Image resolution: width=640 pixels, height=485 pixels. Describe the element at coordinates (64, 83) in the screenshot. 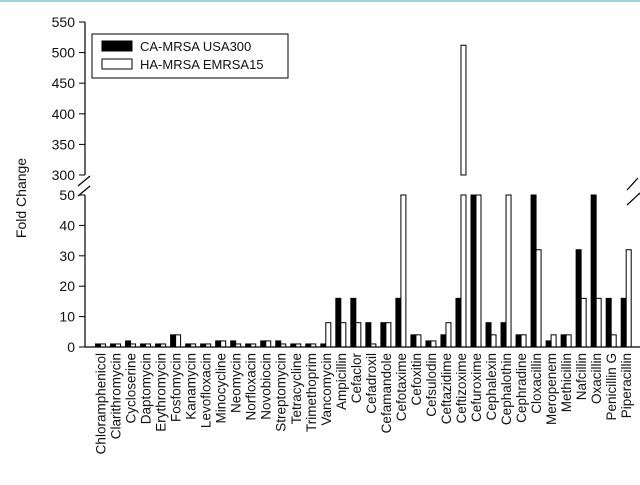

I see `y-tick-label: 450` at that location.